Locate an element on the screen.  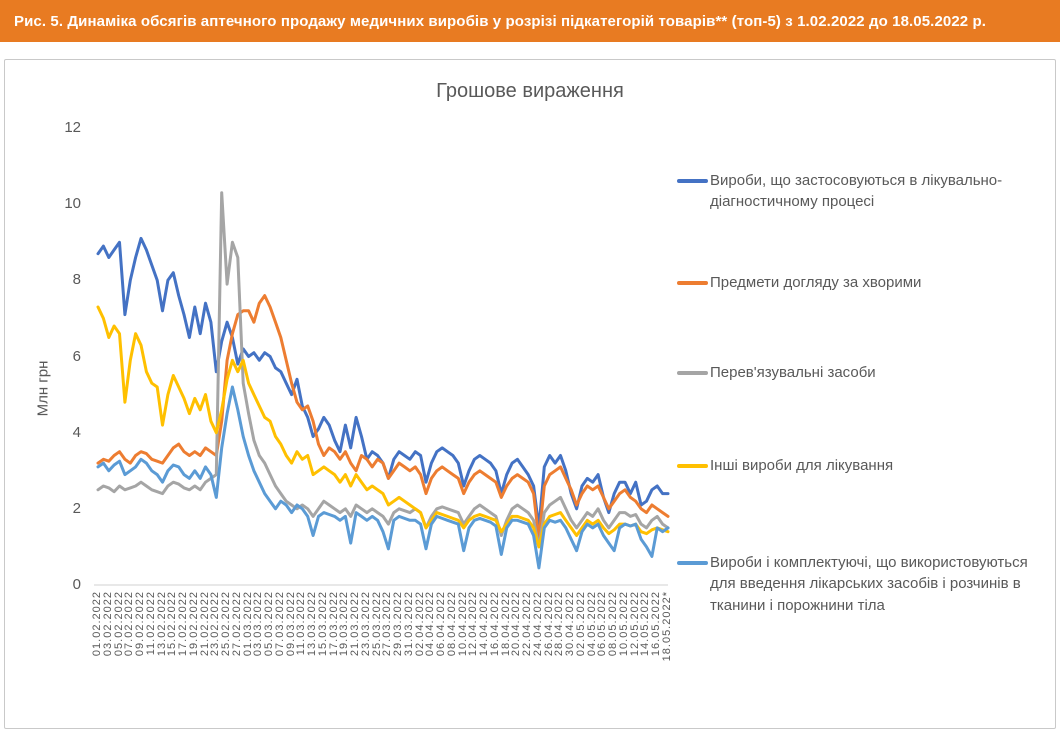
legend-swatch-orange is located at coordinates (692, 283).